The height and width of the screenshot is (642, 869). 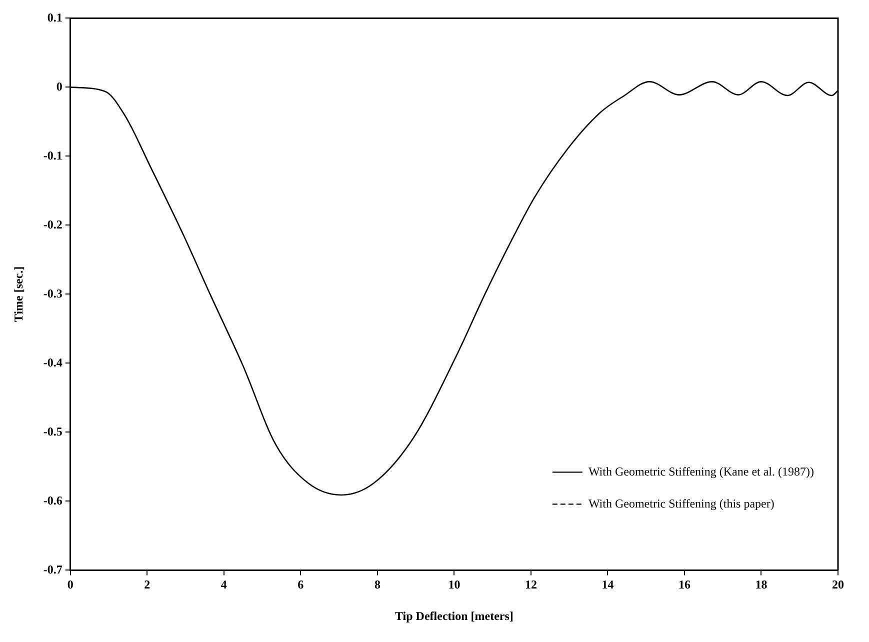 I want to click on x-axis-title: Tip Deflection [meters], so click(x=454, y=615).